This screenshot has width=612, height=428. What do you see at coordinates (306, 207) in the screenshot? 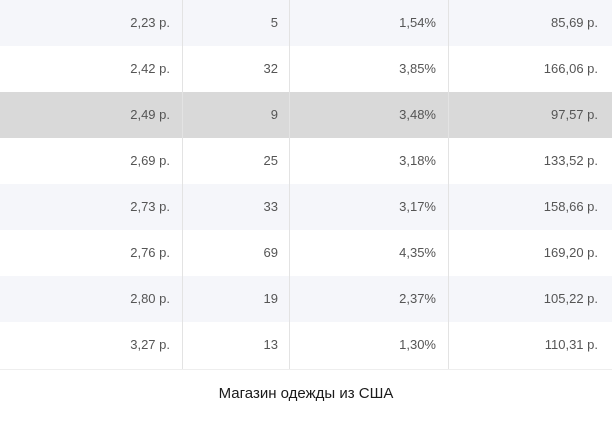
I see `table-row: 2,73 р. 33 3,17% 158,66 р.` at bounding box center [306, 207].